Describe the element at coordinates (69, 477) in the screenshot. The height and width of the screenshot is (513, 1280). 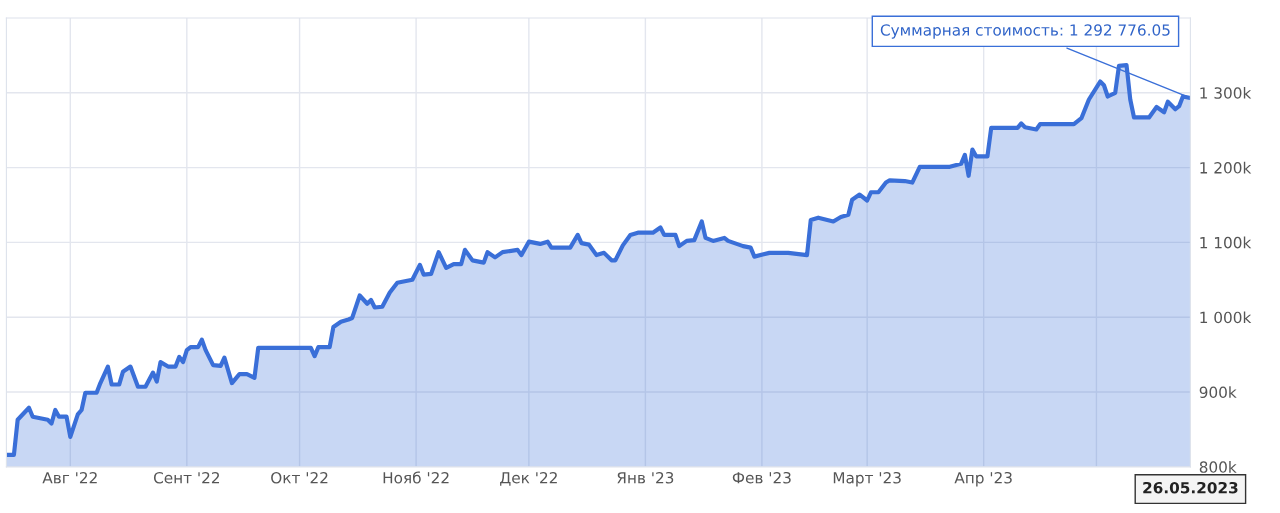
I see `x-tick-label: Авг '22` at that location.